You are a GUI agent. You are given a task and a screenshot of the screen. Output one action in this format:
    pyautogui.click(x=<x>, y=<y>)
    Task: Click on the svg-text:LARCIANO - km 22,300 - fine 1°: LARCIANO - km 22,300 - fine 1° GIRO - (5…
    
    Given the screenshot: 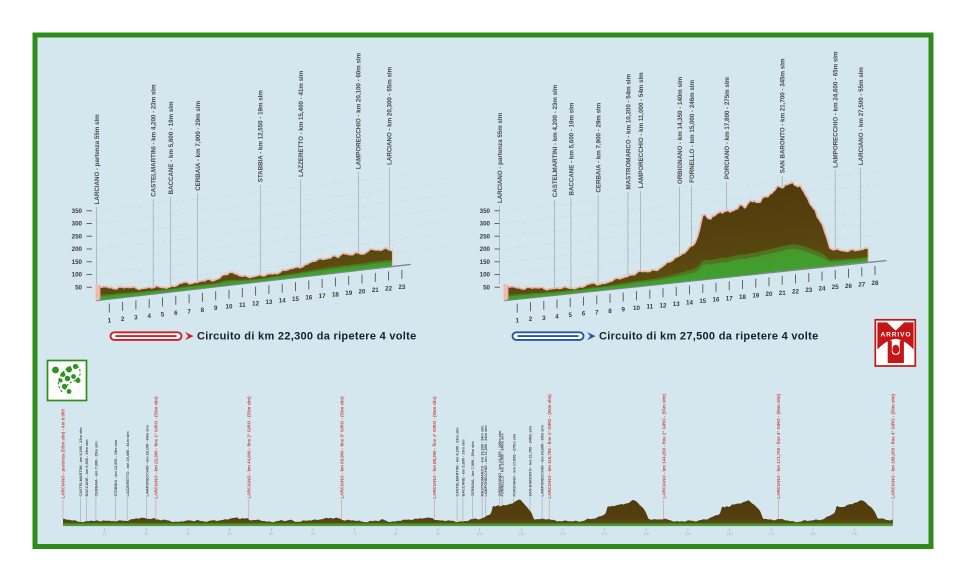 What is the action you would take?
    pyautogui.click(x=156, y=447)
    